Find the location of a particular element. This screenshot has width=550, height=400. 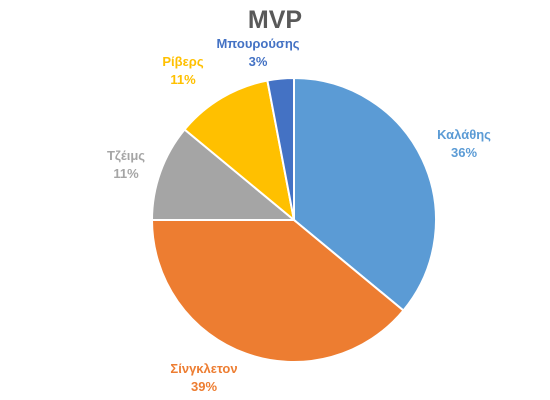

data-label-3: Τζέιμς 11% is located at coordinates (126, 164).